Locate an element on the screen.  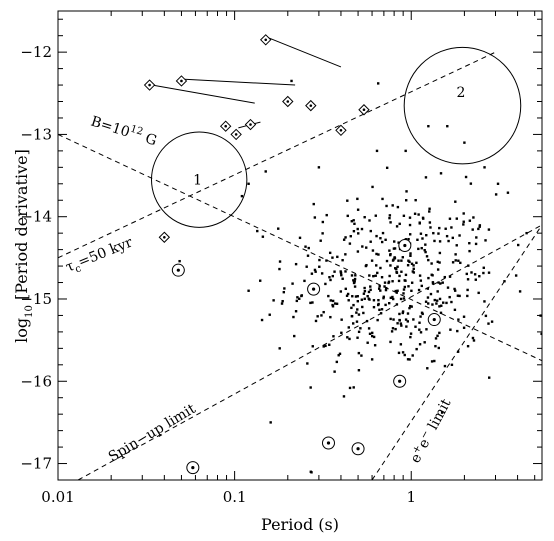
y-tick-label: −13 is located at coordinates (36, 134).